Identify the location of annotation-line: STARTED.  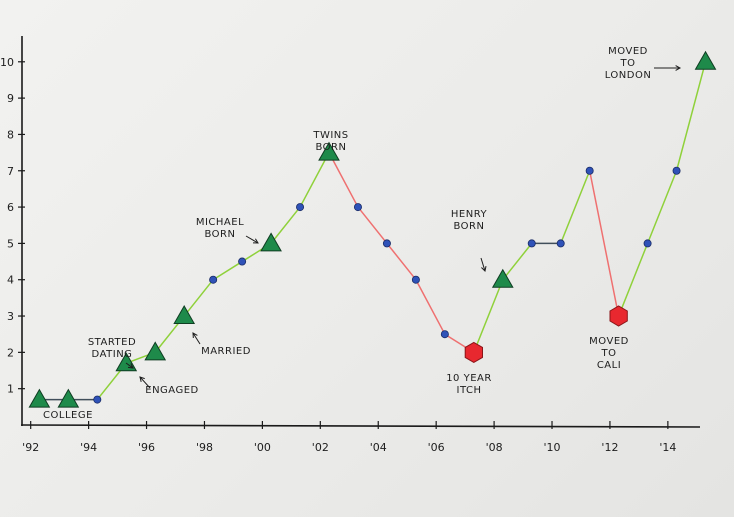
(112, 342).